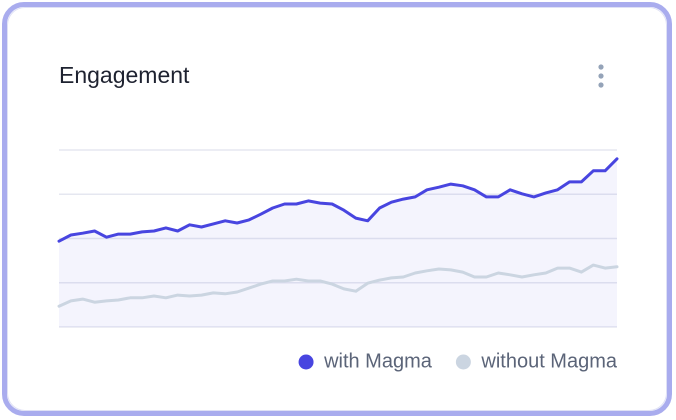  What do you see at coordinates (124, 75) in the screenshot?
I see `chart-title: Engagement` at bounding box center [124, 75].